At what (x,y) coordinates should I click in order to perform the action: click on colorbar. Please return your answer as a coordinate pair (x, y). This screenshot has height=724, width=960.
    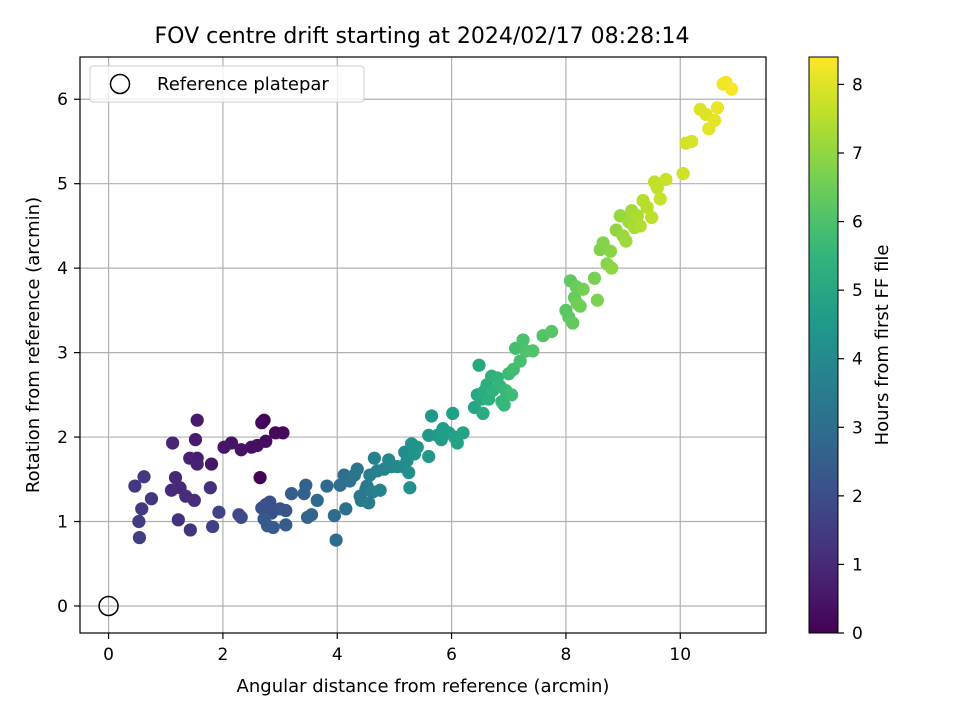
    Looking at the image, I should click on (823, 345).